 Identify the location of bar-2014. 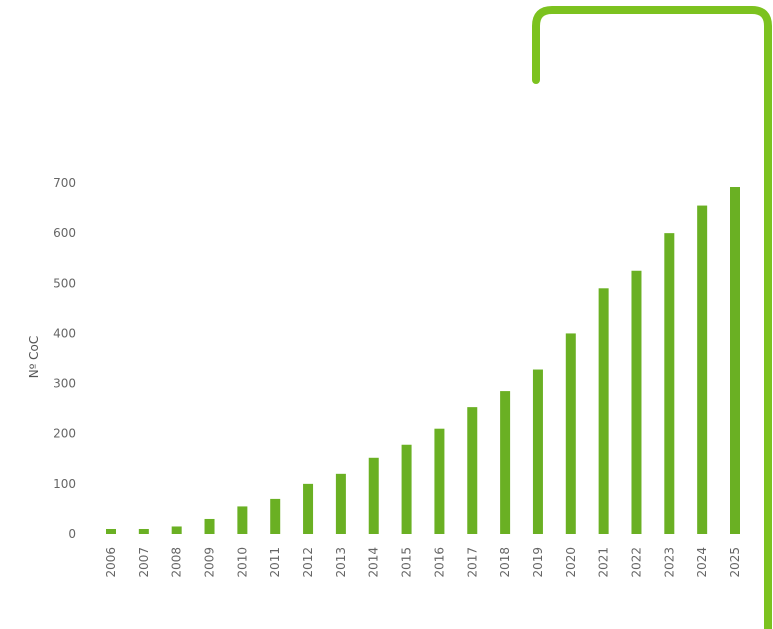
(373, 495).